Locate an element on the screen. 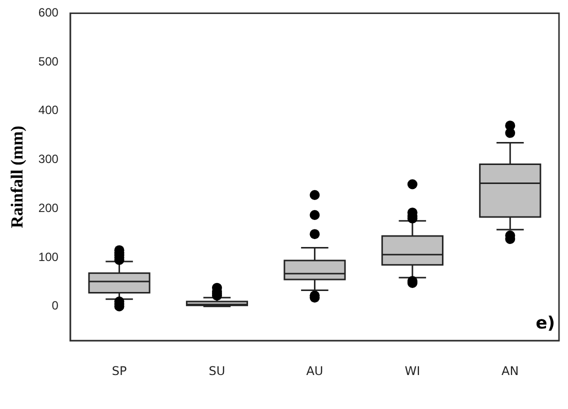 The image size is (568, 409). y-tick-label: 100 is located at coordinates (48, 257).